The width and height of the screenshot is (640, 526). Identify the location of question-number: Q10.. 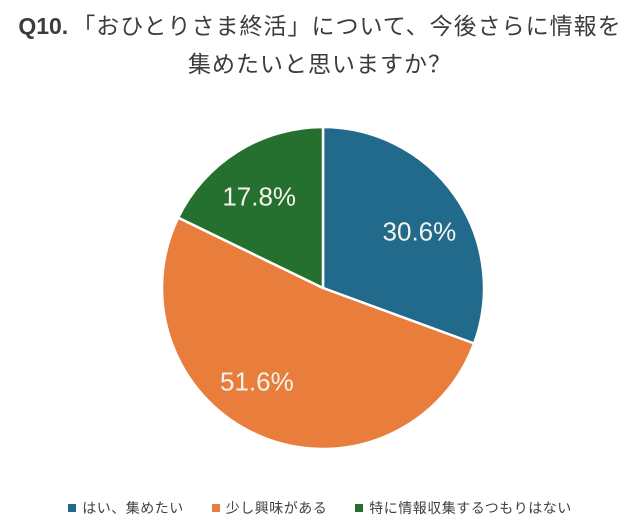
(43, 26).